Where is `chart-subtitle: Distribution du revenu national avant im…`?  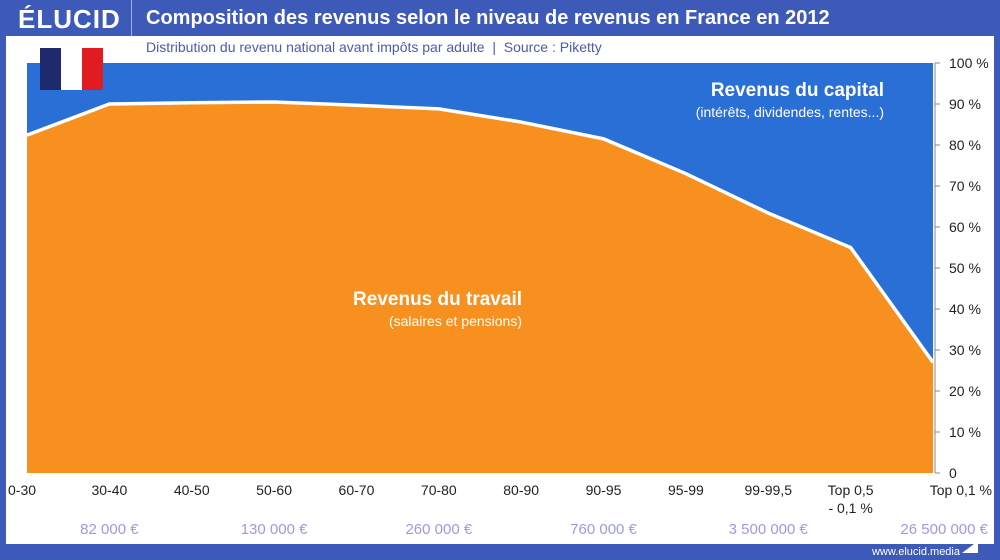 chart-subtitle: Distribution du revenu national avant im… is located at coordinates (374, 47).